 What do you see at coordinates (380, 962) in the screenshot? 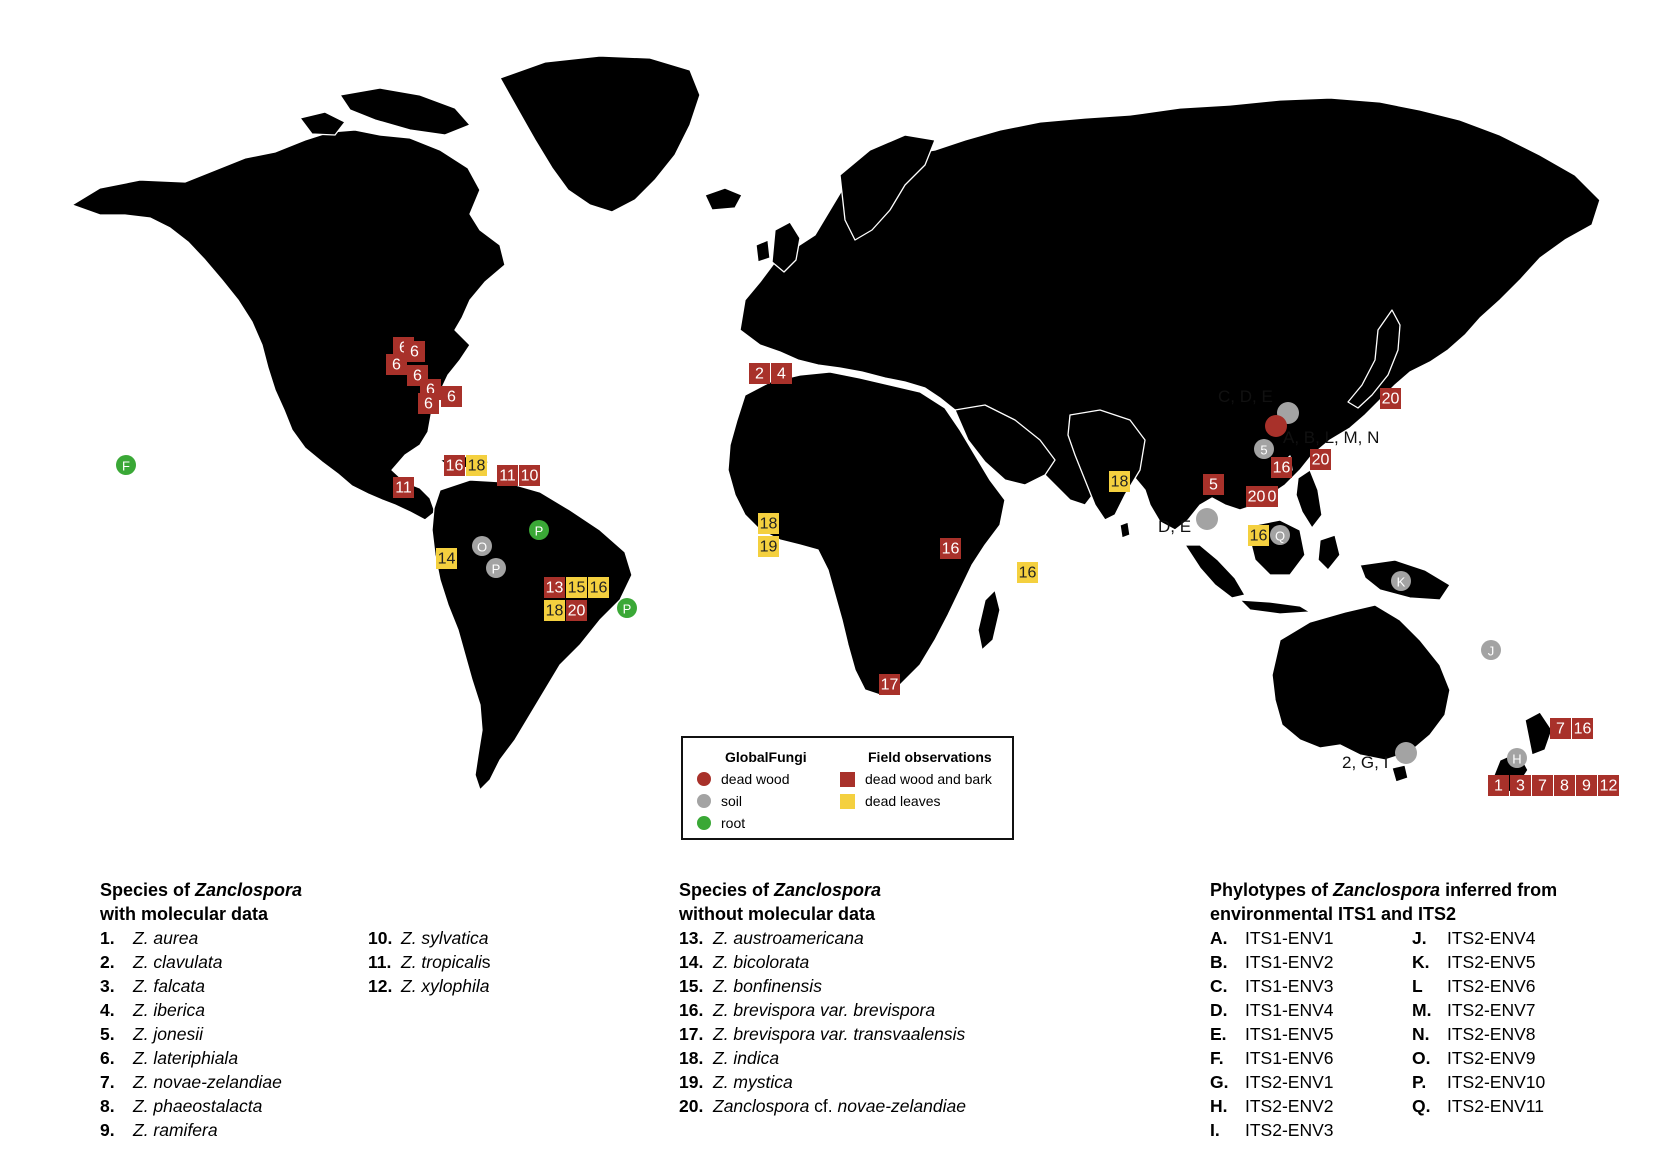
I see `item-number: 11.` at bounding box center [380, 962].